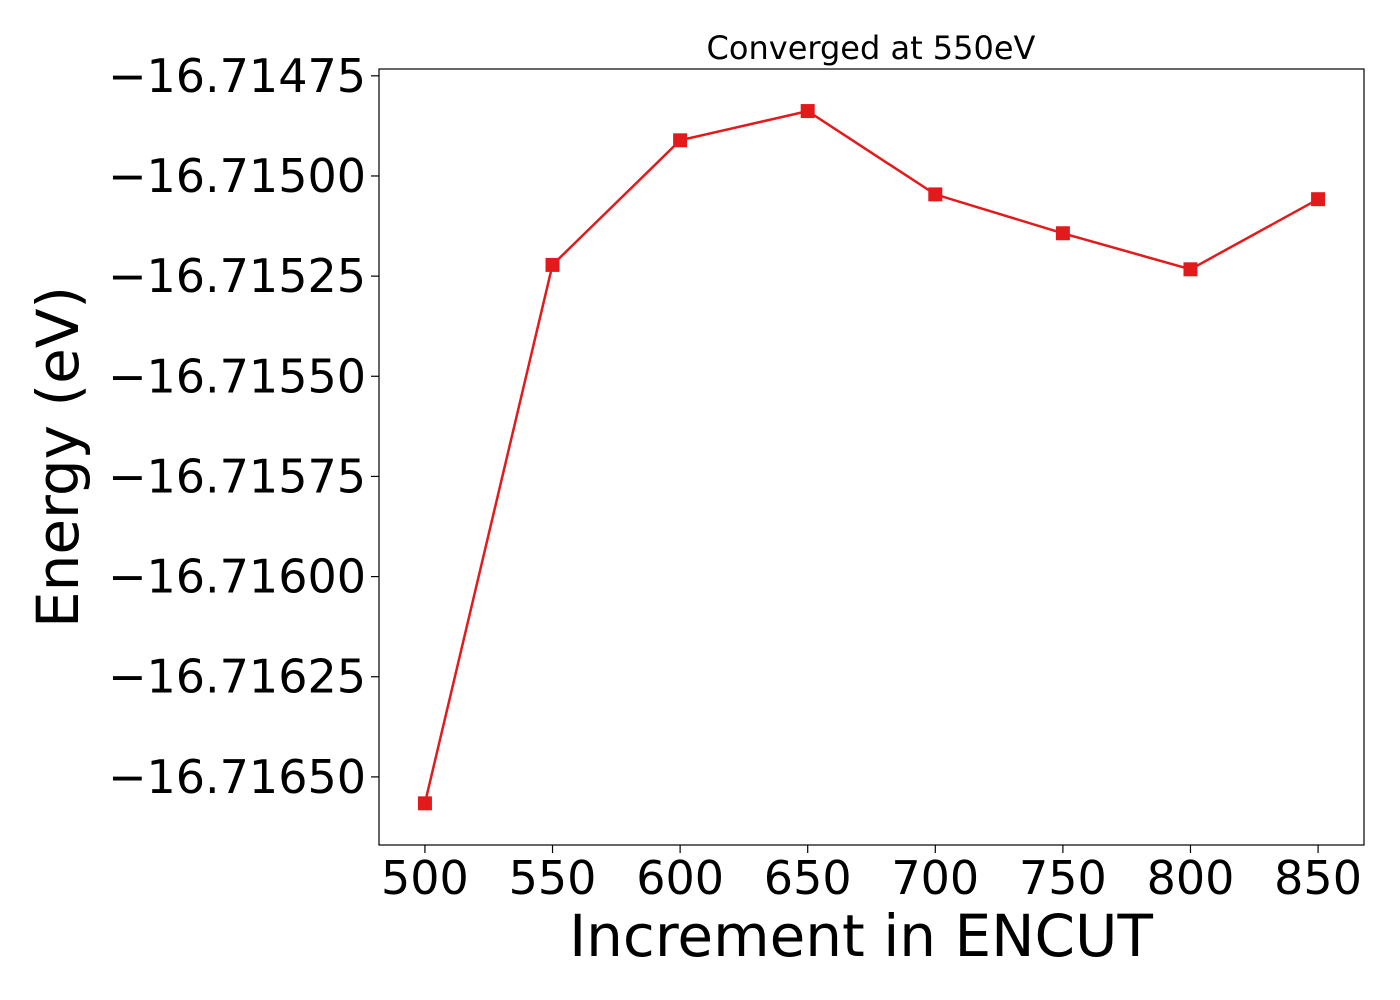 The height and width of the screenshot is (1000, 1400). What do you see at coordinates (237, 76) in the screenshot?
I see `y-tick-label: −16.71475` at bounding box center [237, 76].